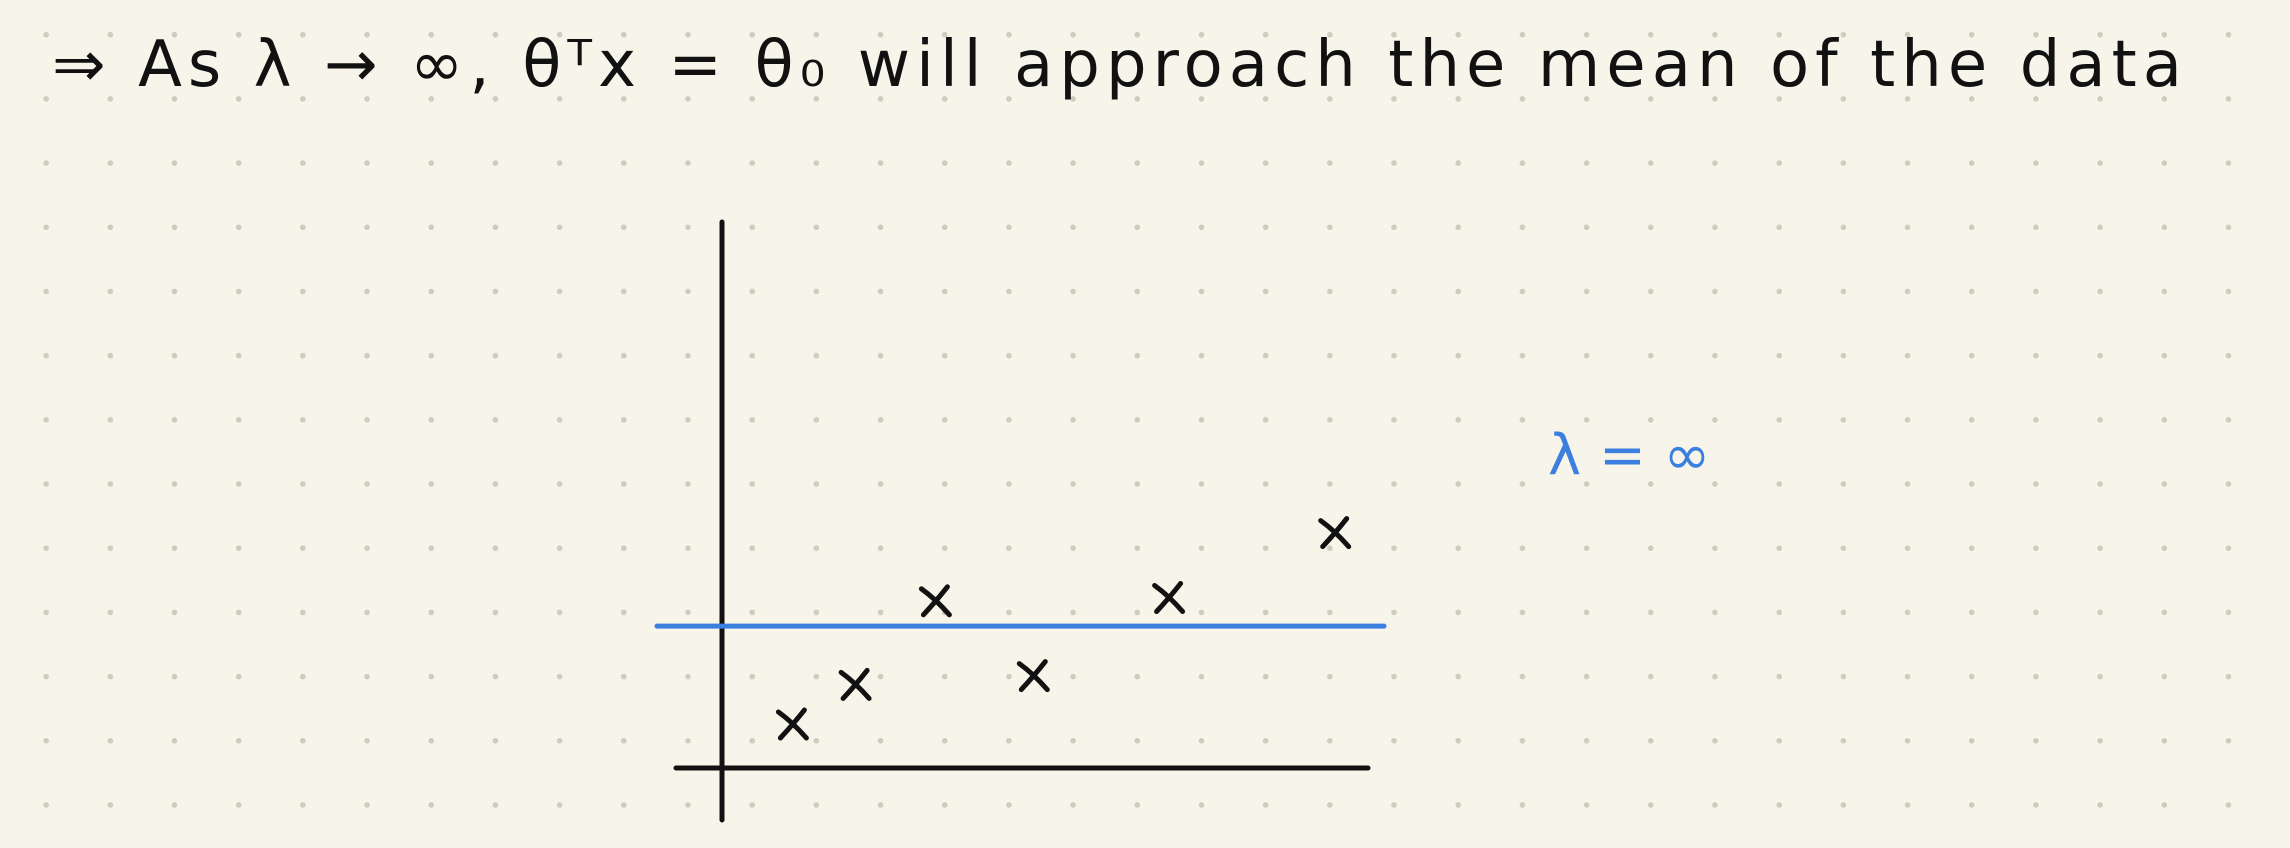  I want to click on data-points, so click(1063, 628).